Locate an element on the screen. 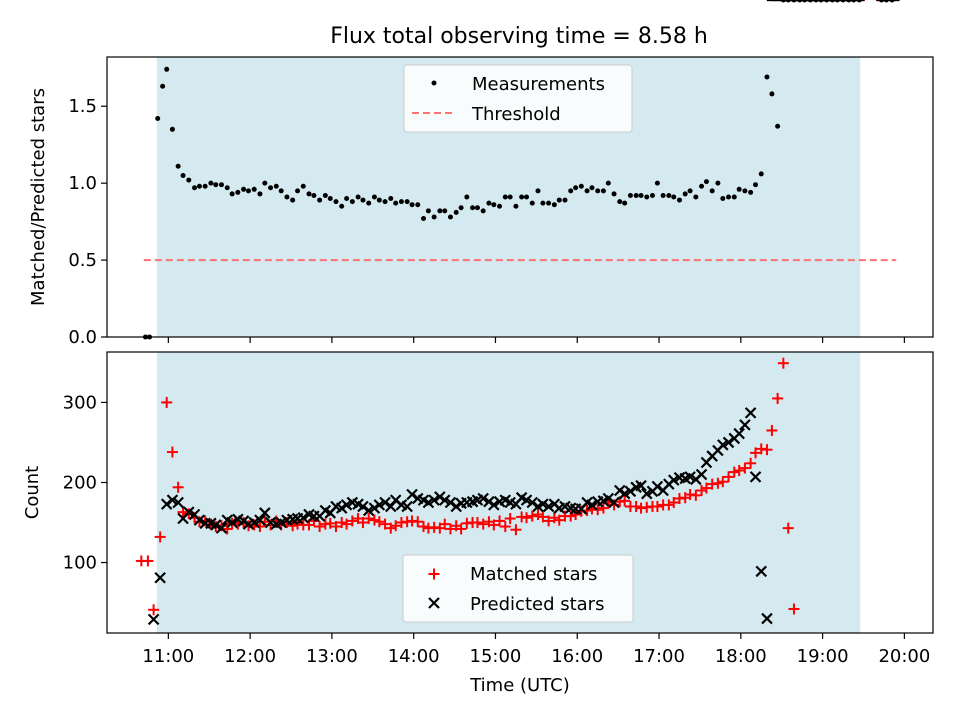 The height and width of the screenshot is (720, 960). x-tick-label: 11:00 is located at coordinates (168, 656).